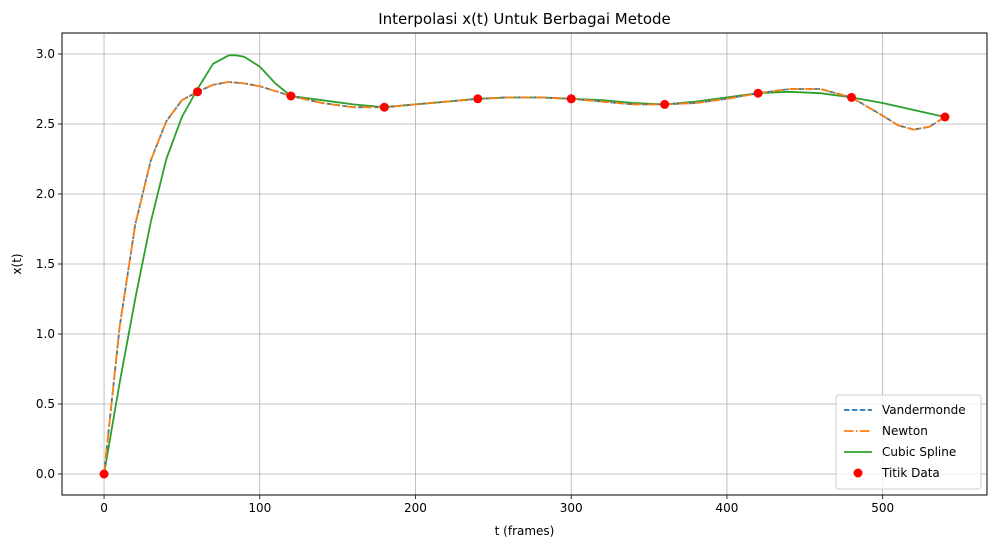 Image resolution: width=1001 pixels, height=547 pixels. What do you see at coordinates (571, 508) in the screenshot?
I see `x-tick-label: 300` at bounding box center [571, 508].